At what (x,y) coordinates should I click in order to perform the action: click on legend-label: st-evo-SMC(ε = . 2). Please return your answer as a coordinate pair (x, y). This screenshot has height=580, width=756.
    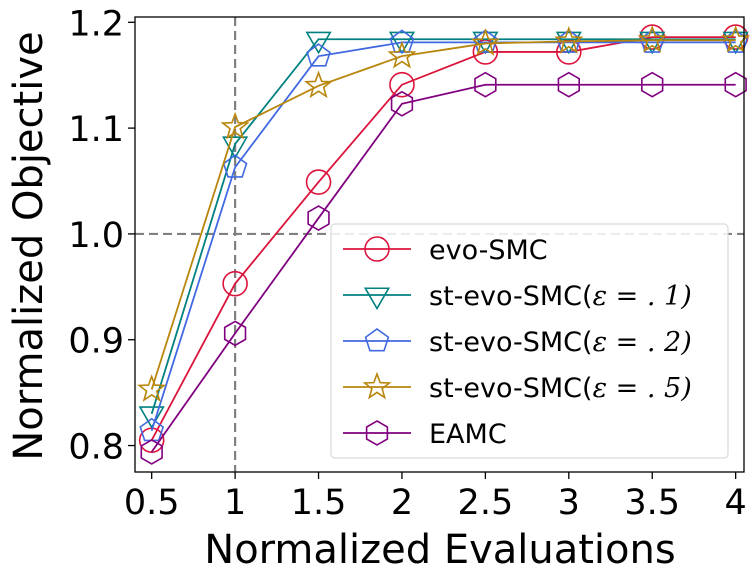
    Looking at the image, I should click on (560, 342).